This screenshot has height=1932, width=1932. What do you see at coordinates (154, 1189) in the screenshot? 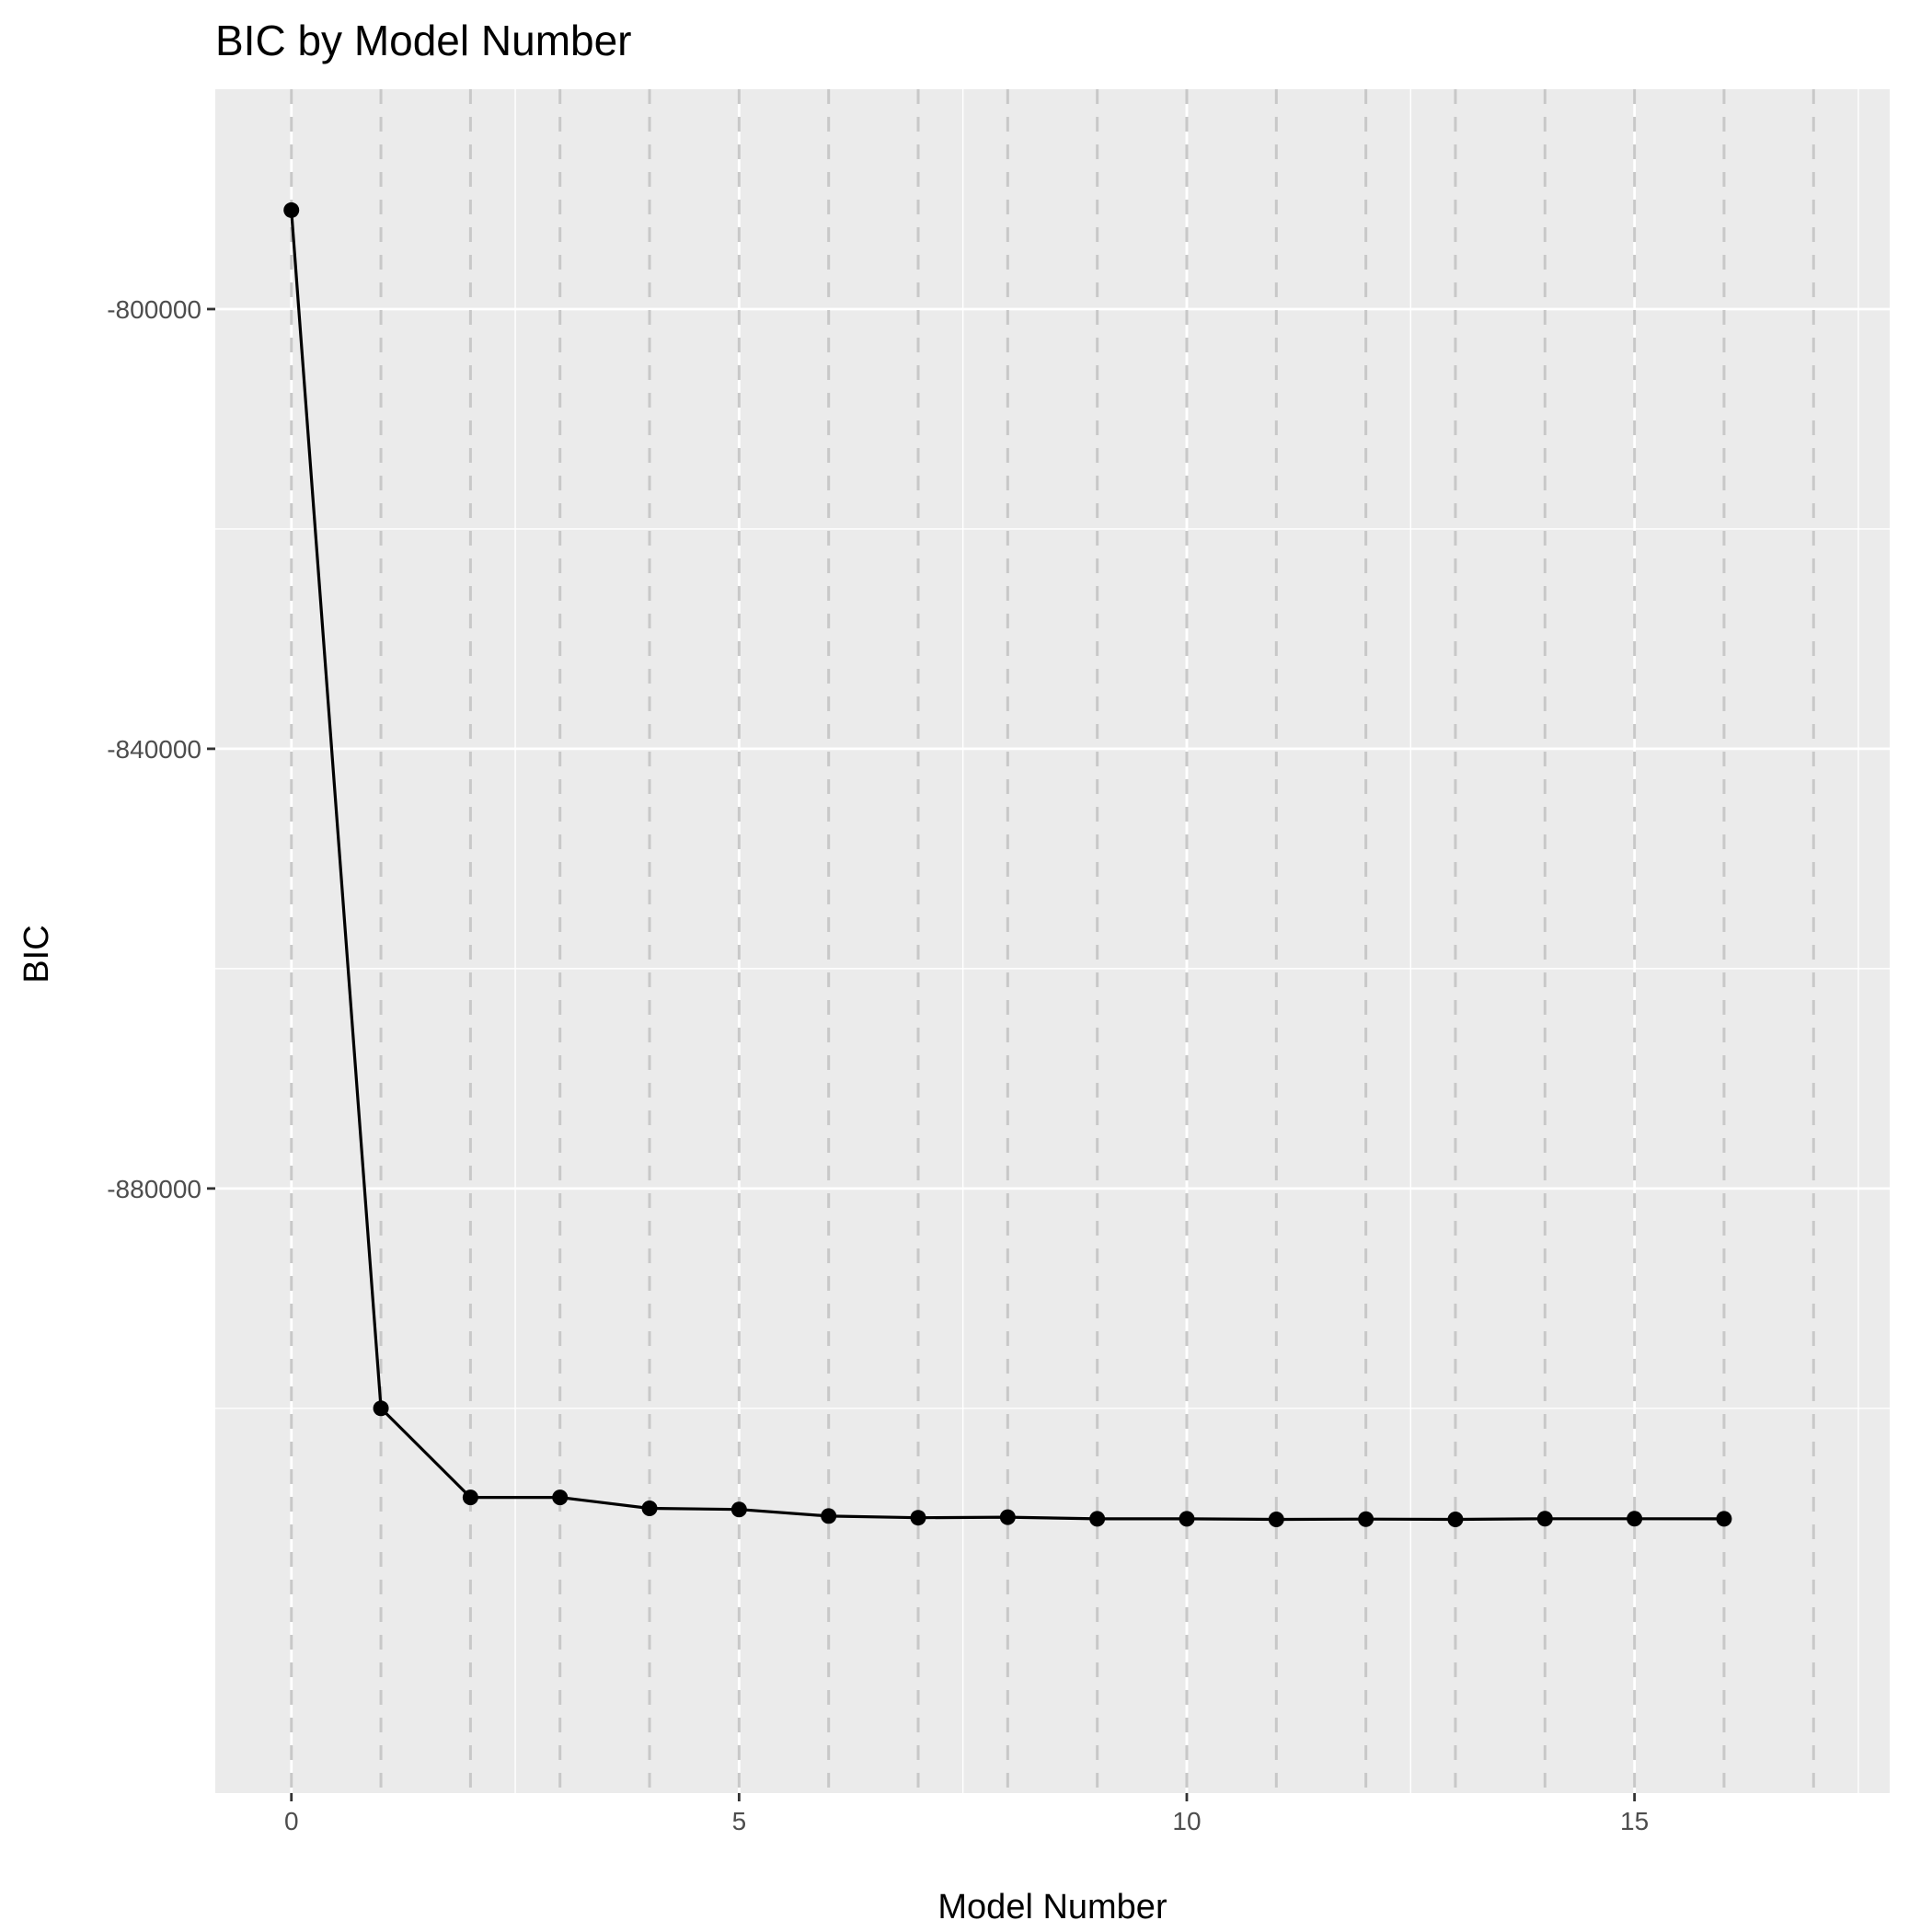
I see `y-tick-label: -880000` at bounding box center [154, 1189].